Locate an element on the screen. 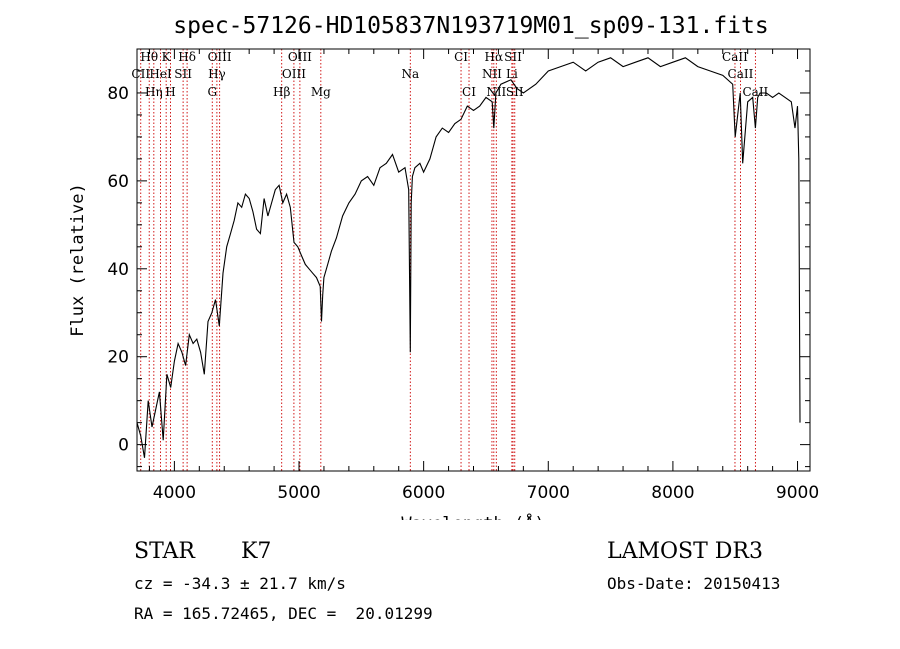  y-tick-label: 40 is located at coordinates (118, 270).